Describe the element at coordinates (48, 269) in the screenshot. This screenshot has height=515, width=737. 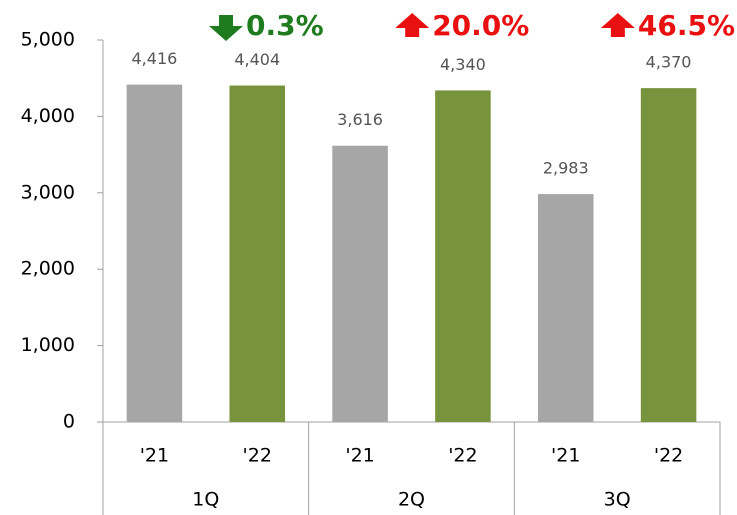
I see `y-tick-label: 2,000` at that location.